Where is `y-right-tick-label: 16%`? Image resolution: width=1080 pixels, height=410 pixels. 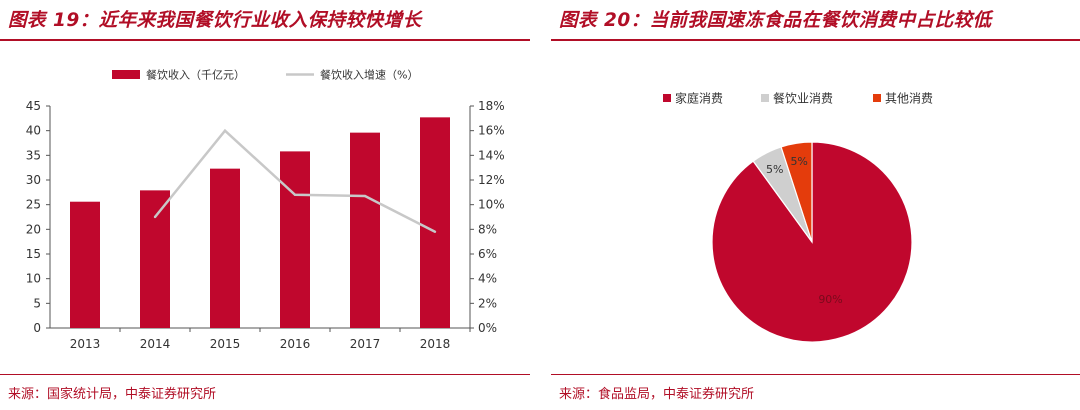
y-right-tick-label: 16% is located at coordinates (491, 131).